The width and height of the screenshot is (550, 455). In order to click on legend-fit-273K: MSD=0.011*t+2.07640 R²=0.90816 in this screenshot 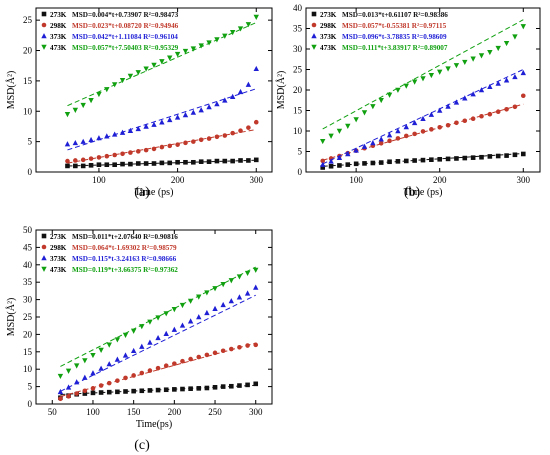, I will do `click(125, 237)`.